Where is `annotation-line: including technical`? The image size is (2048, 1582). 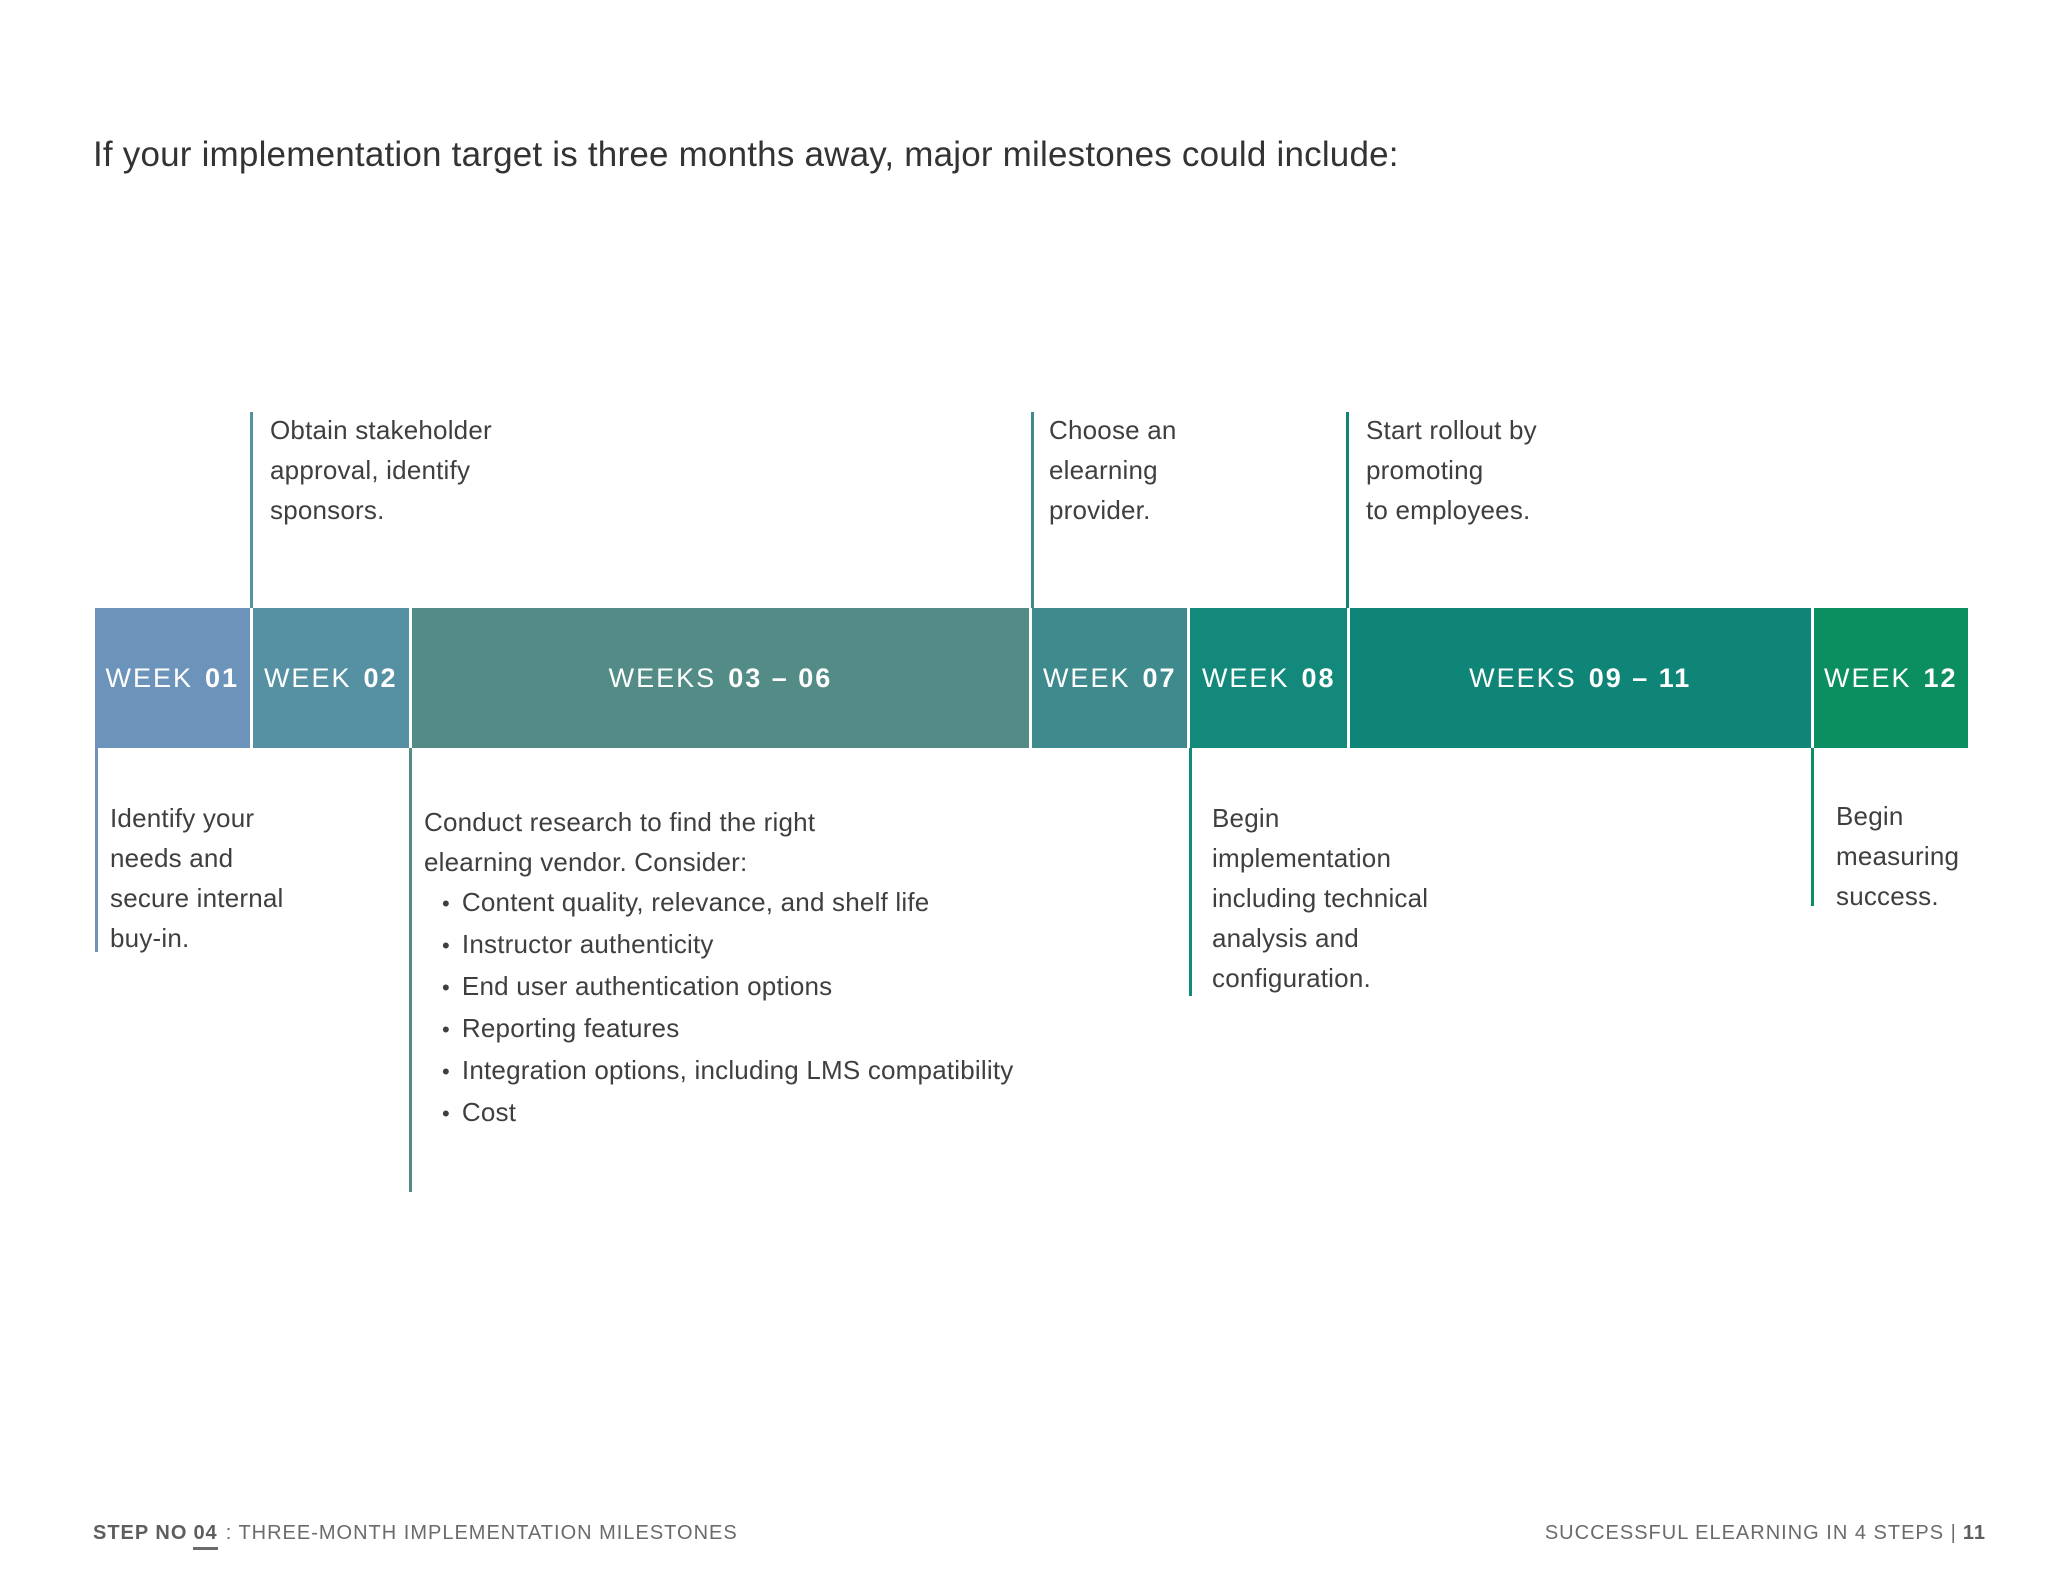
annotation-line: including technical is located at coordinates (1320, 898).